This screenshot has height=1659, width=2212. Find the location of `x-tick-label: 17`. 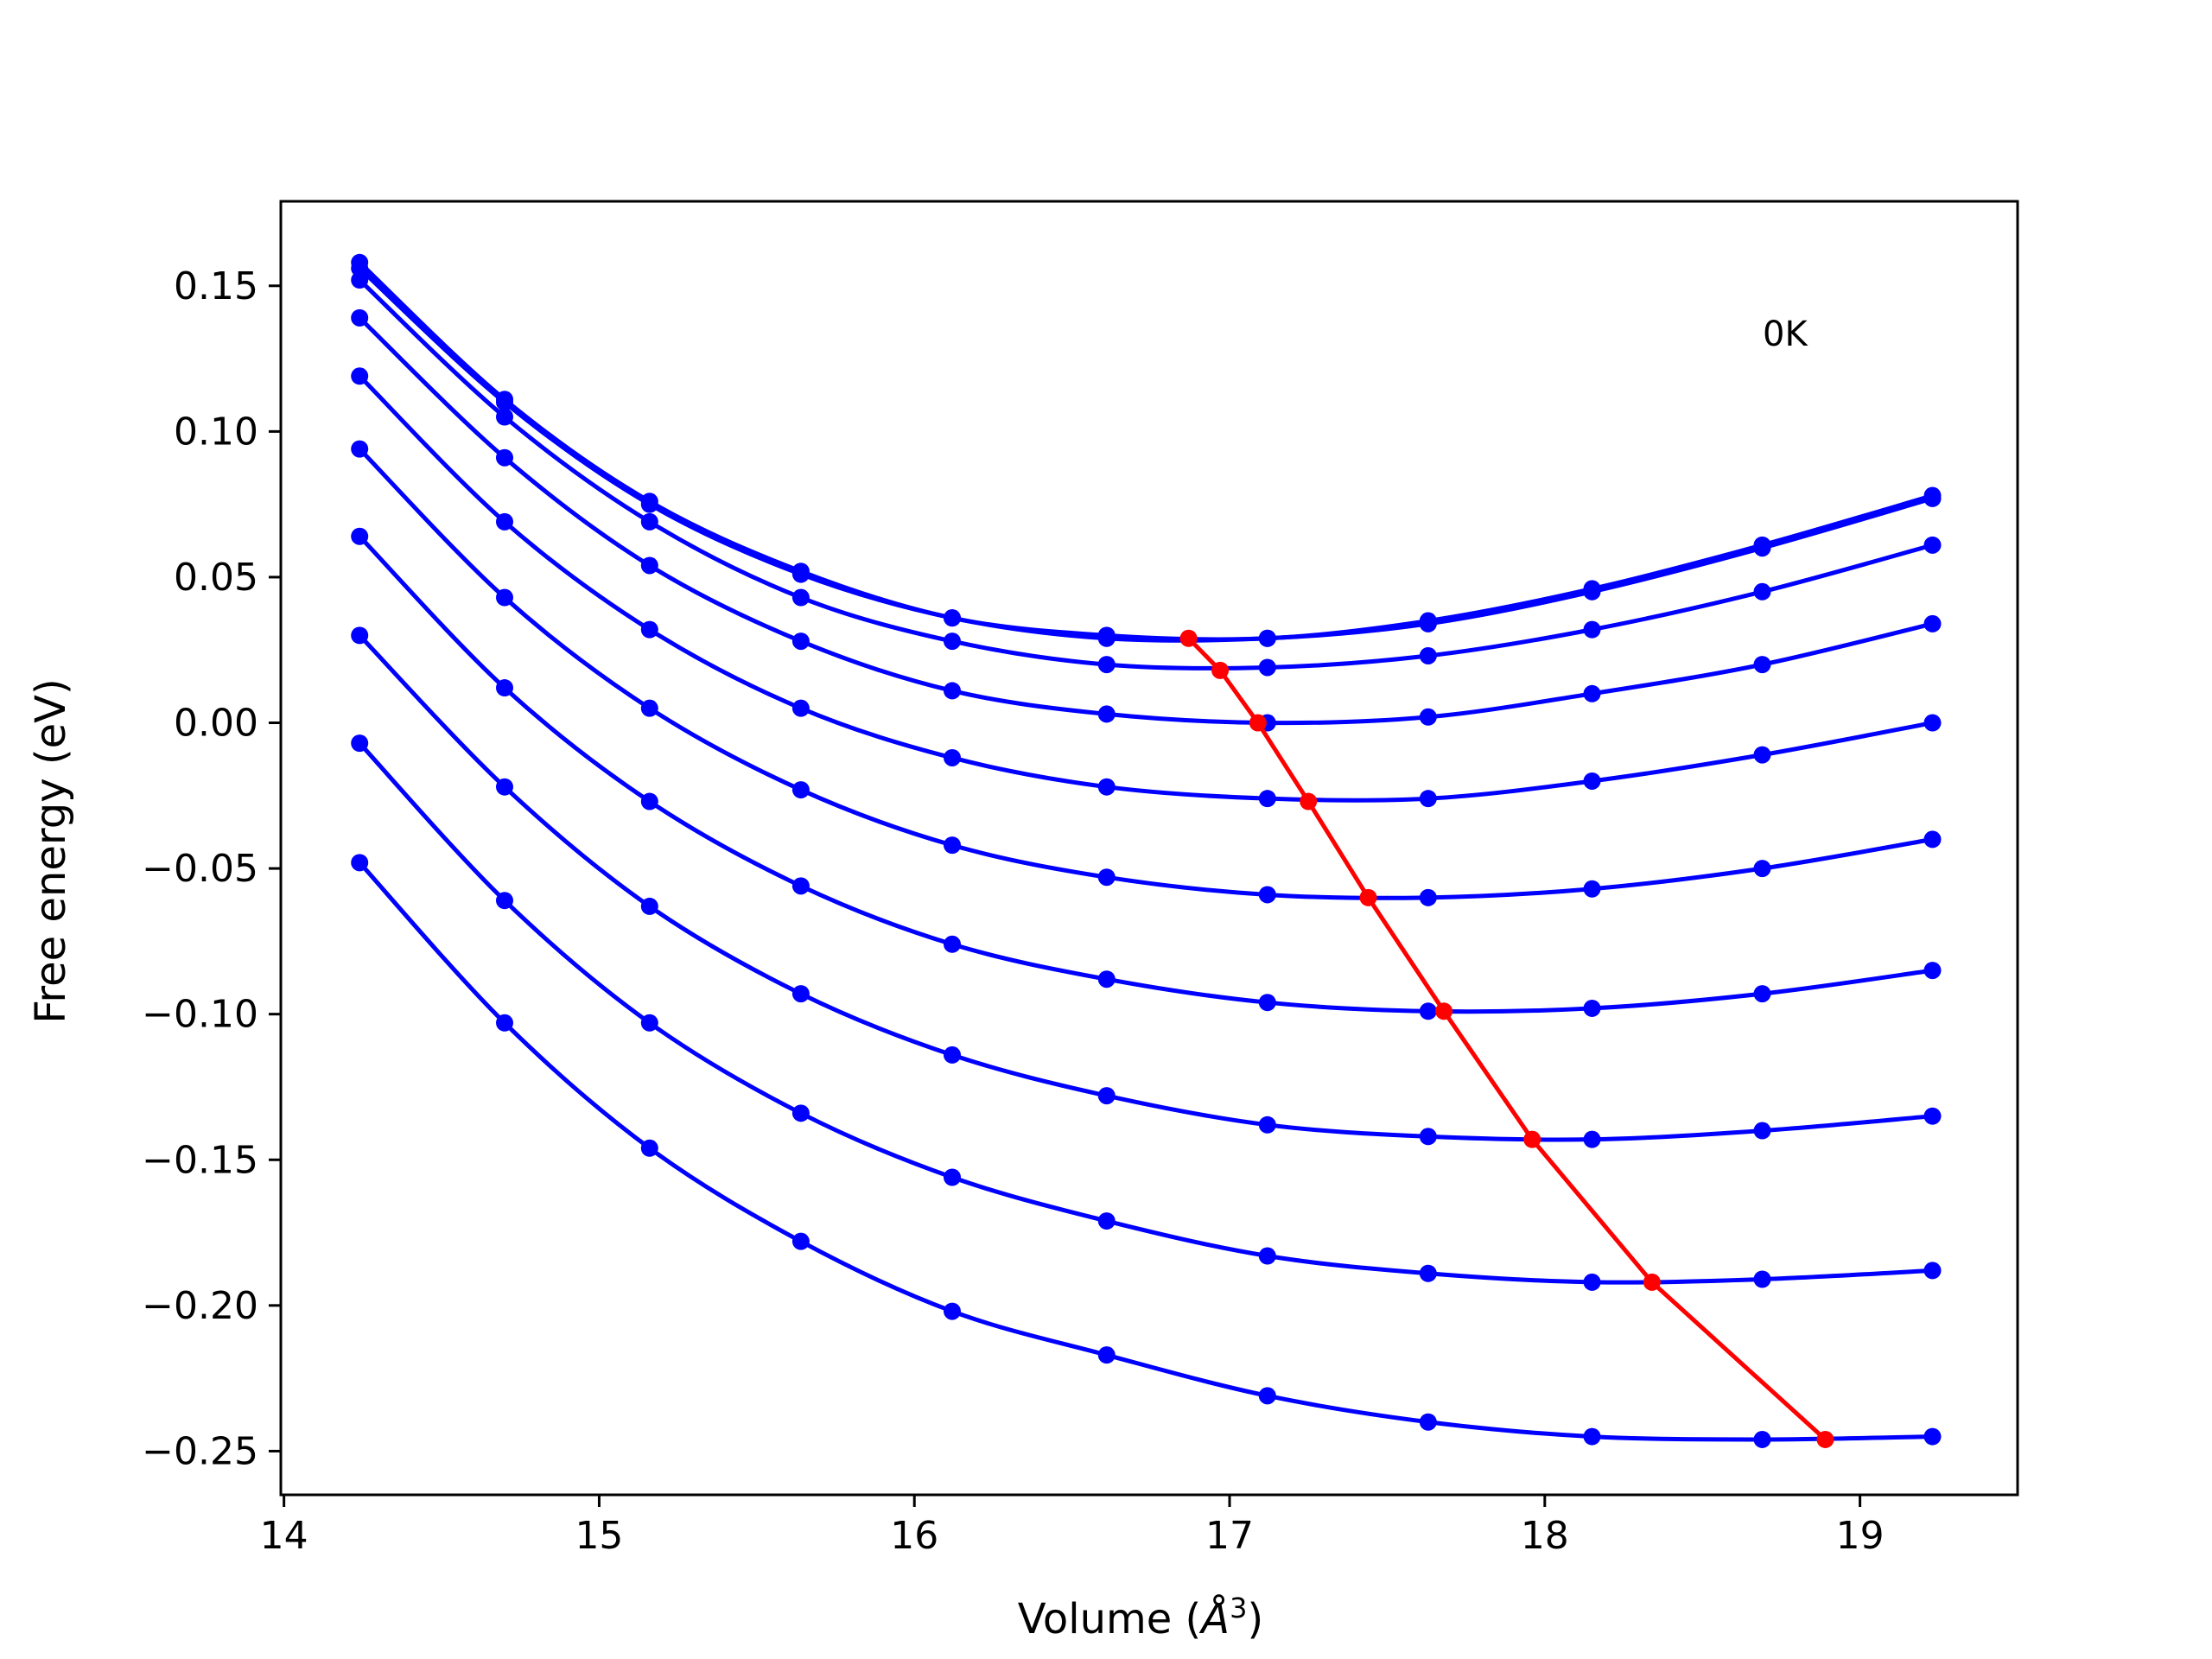

x-tick-label: 17 is located at coordinates (1229, 1536).